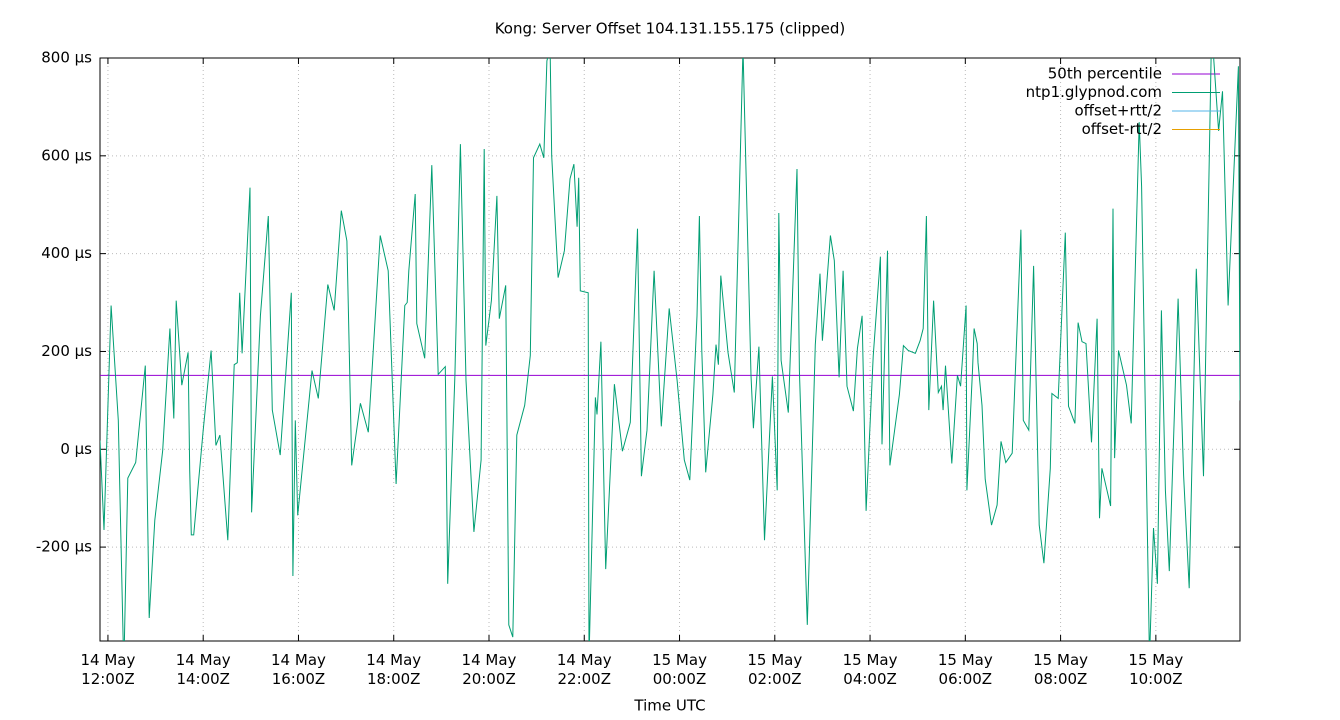 The height and width of the screenshot is (720, 1340). Describe the element at coordinates (66, 155) in the screenshot. I see `y-tick-label: 600 µs` at that location.